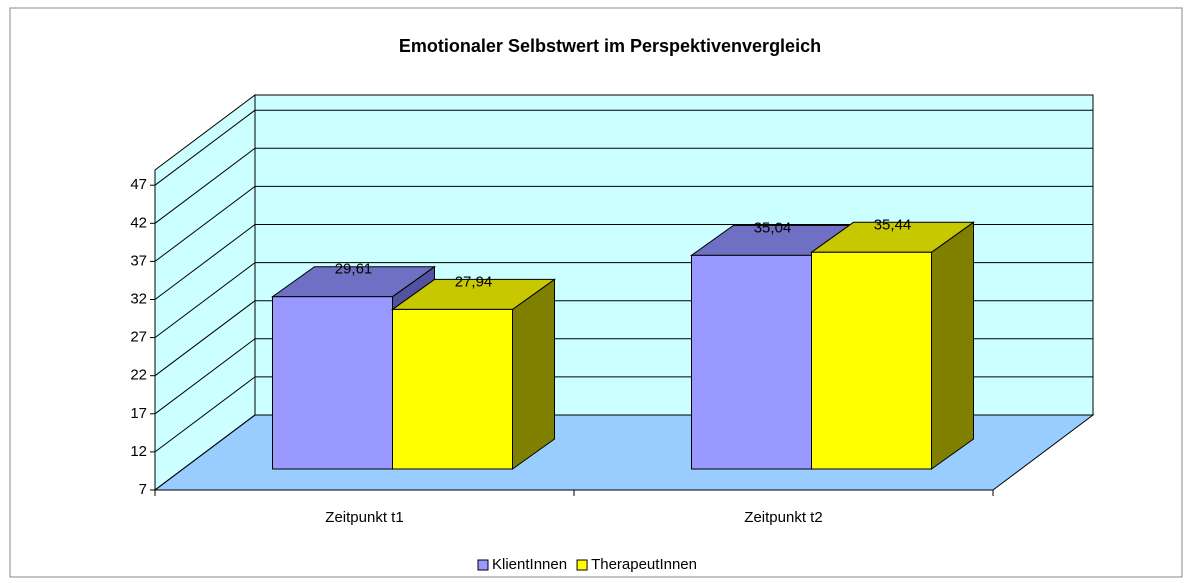 The height and width of the screenshot is (583, 1191). What do you see at coordinates (773, 227) in the screenshot?
I see `value-label: 35,04` at bounding box center [773, 227].